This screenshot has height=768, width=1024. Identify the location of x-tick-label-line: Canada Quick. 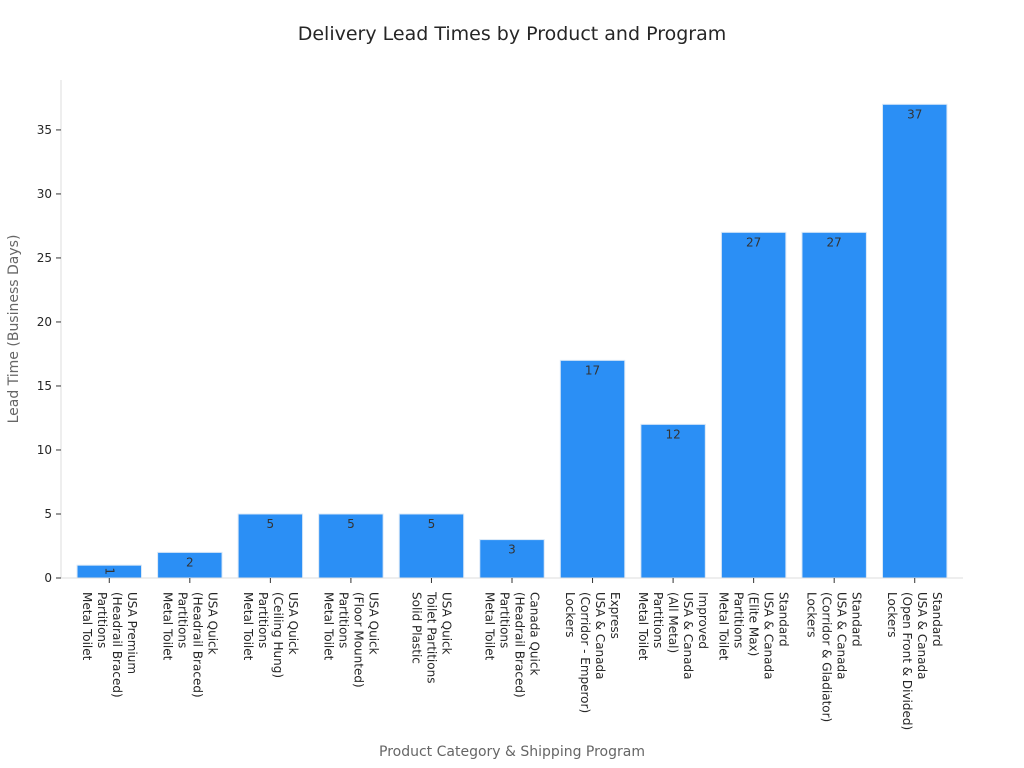
(535, 633).